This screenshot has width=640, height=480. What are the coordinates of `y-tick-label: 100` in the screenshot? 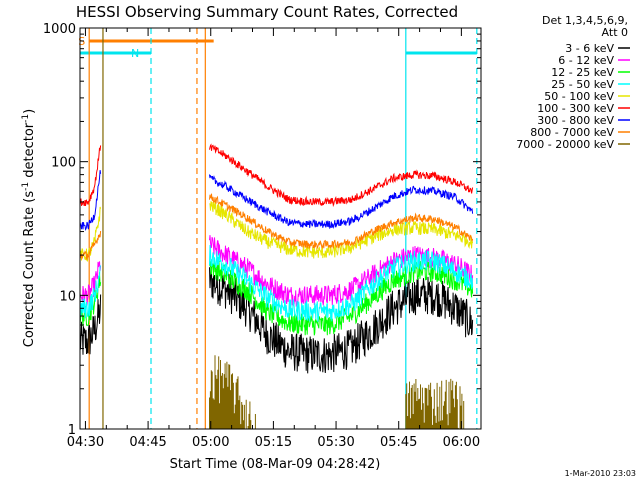 It's located at (63, 163).